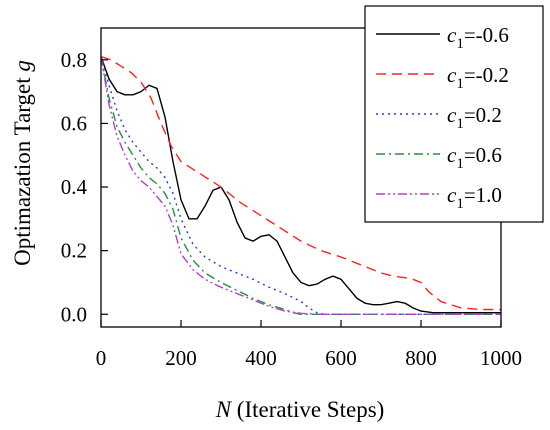 Image resolution: width=550 pixels, height=430 pixels. Describe the element at coordinates (181, 358) in the screenshot. I see `x-tick-label: 200` at that location.